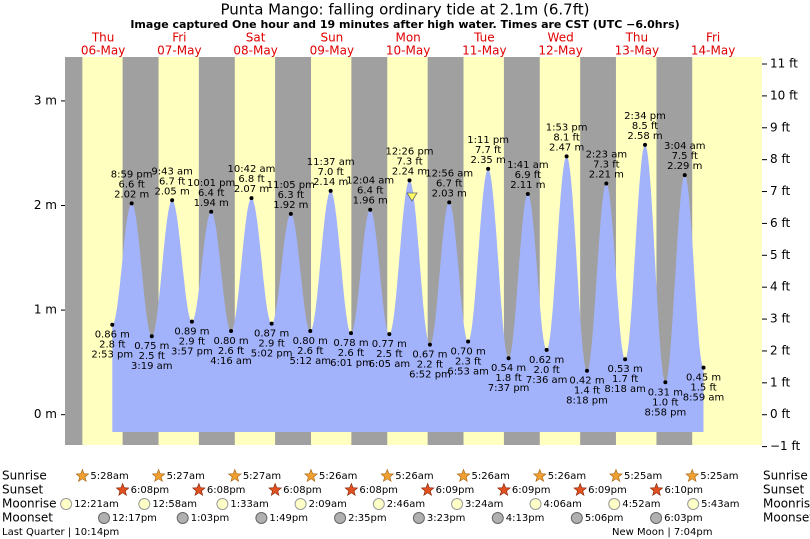  Describe the element at coordinates (186, 476) in the screenshot. I see `sunrise-time: 5:27am` at that location.